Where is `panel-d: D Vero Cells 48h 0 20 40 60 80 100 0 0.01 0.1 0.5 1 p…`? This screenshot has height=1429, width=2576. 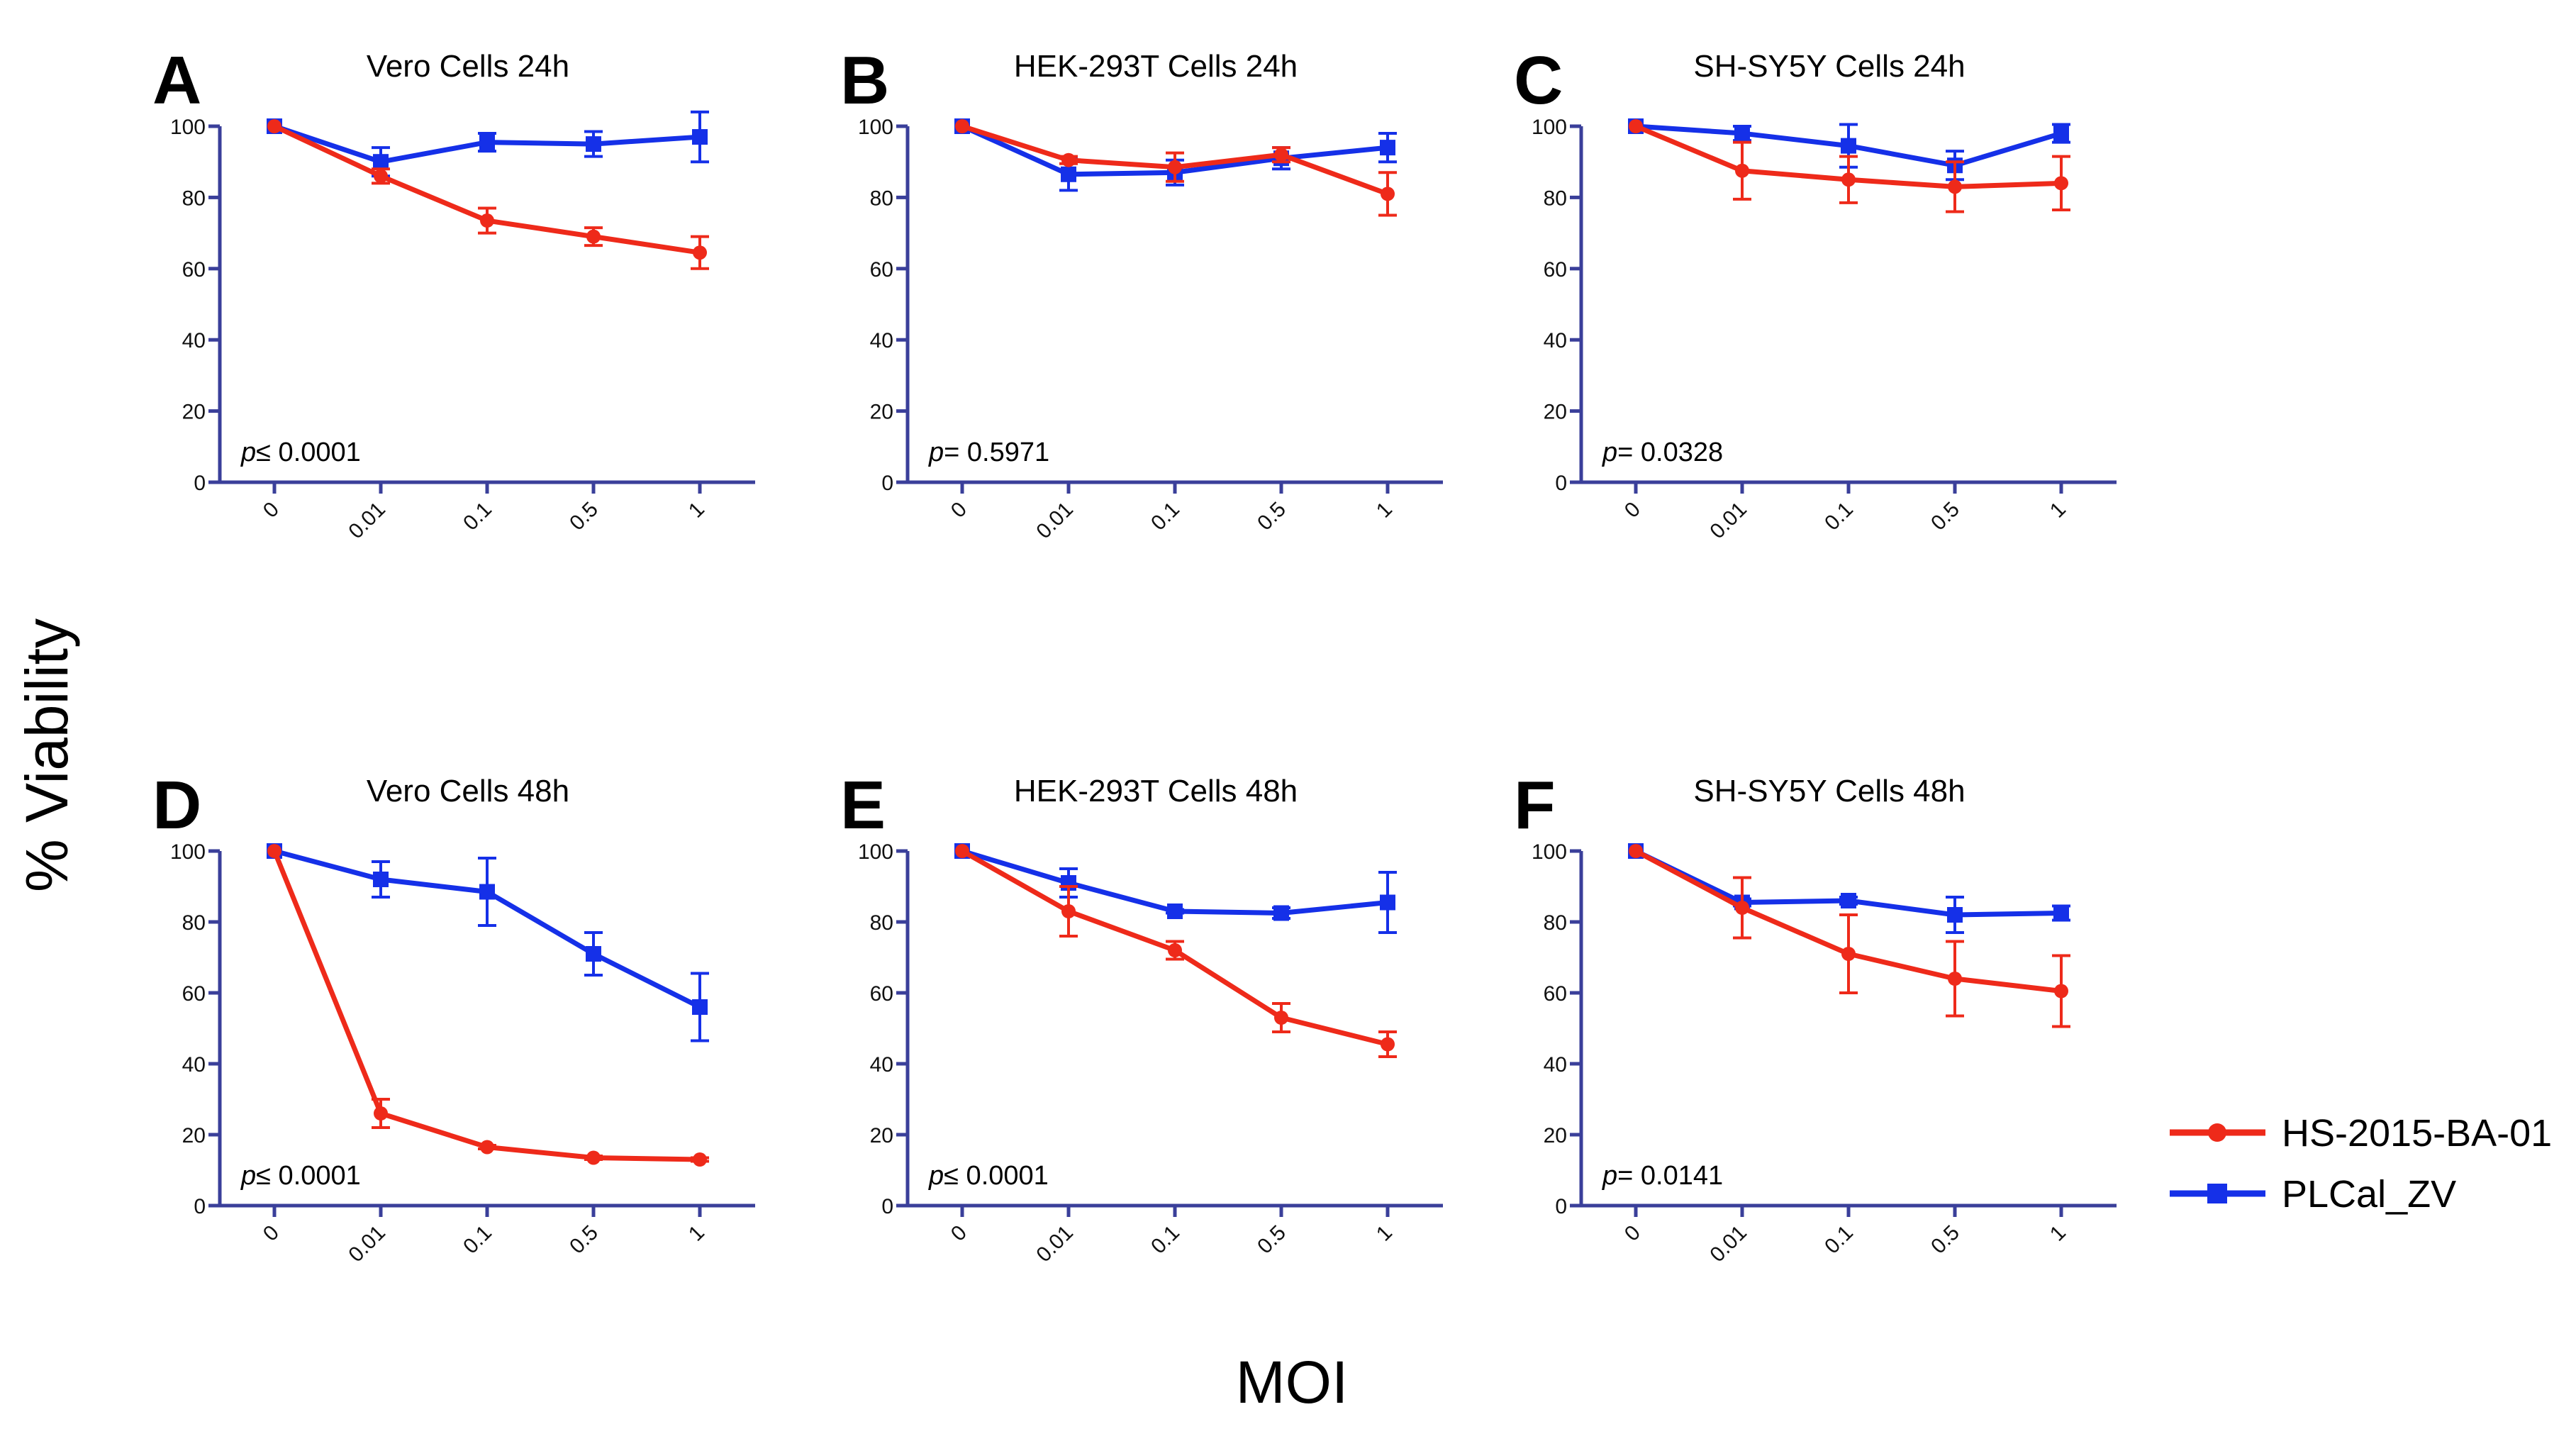 panel-d: D Vero Cells 48h 0 20 40 60 80 100 0 0.01 0.1 0.5 1 p… is located at coordinates (453, 1017).